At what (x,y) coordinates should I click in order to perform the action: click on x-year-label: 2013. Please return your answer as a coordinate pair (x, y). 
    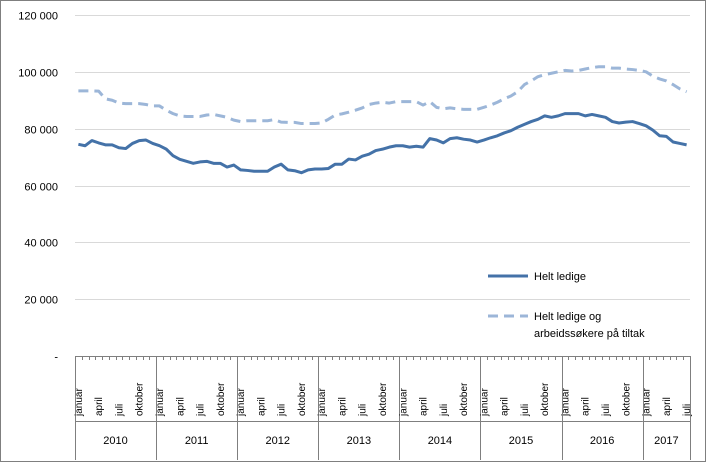
    Looking at the image, I should click on (359, 441).